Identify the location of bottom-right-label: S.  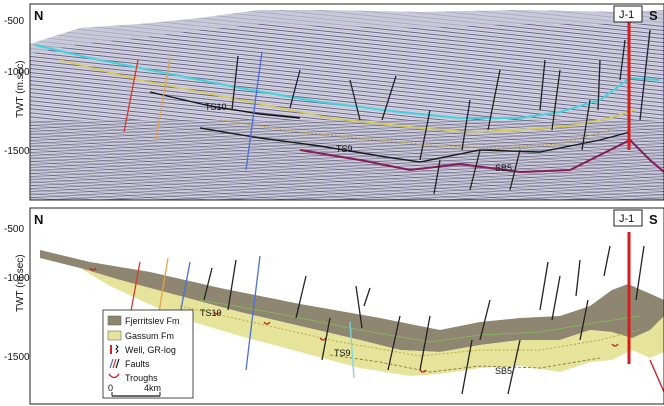
(653, 219).